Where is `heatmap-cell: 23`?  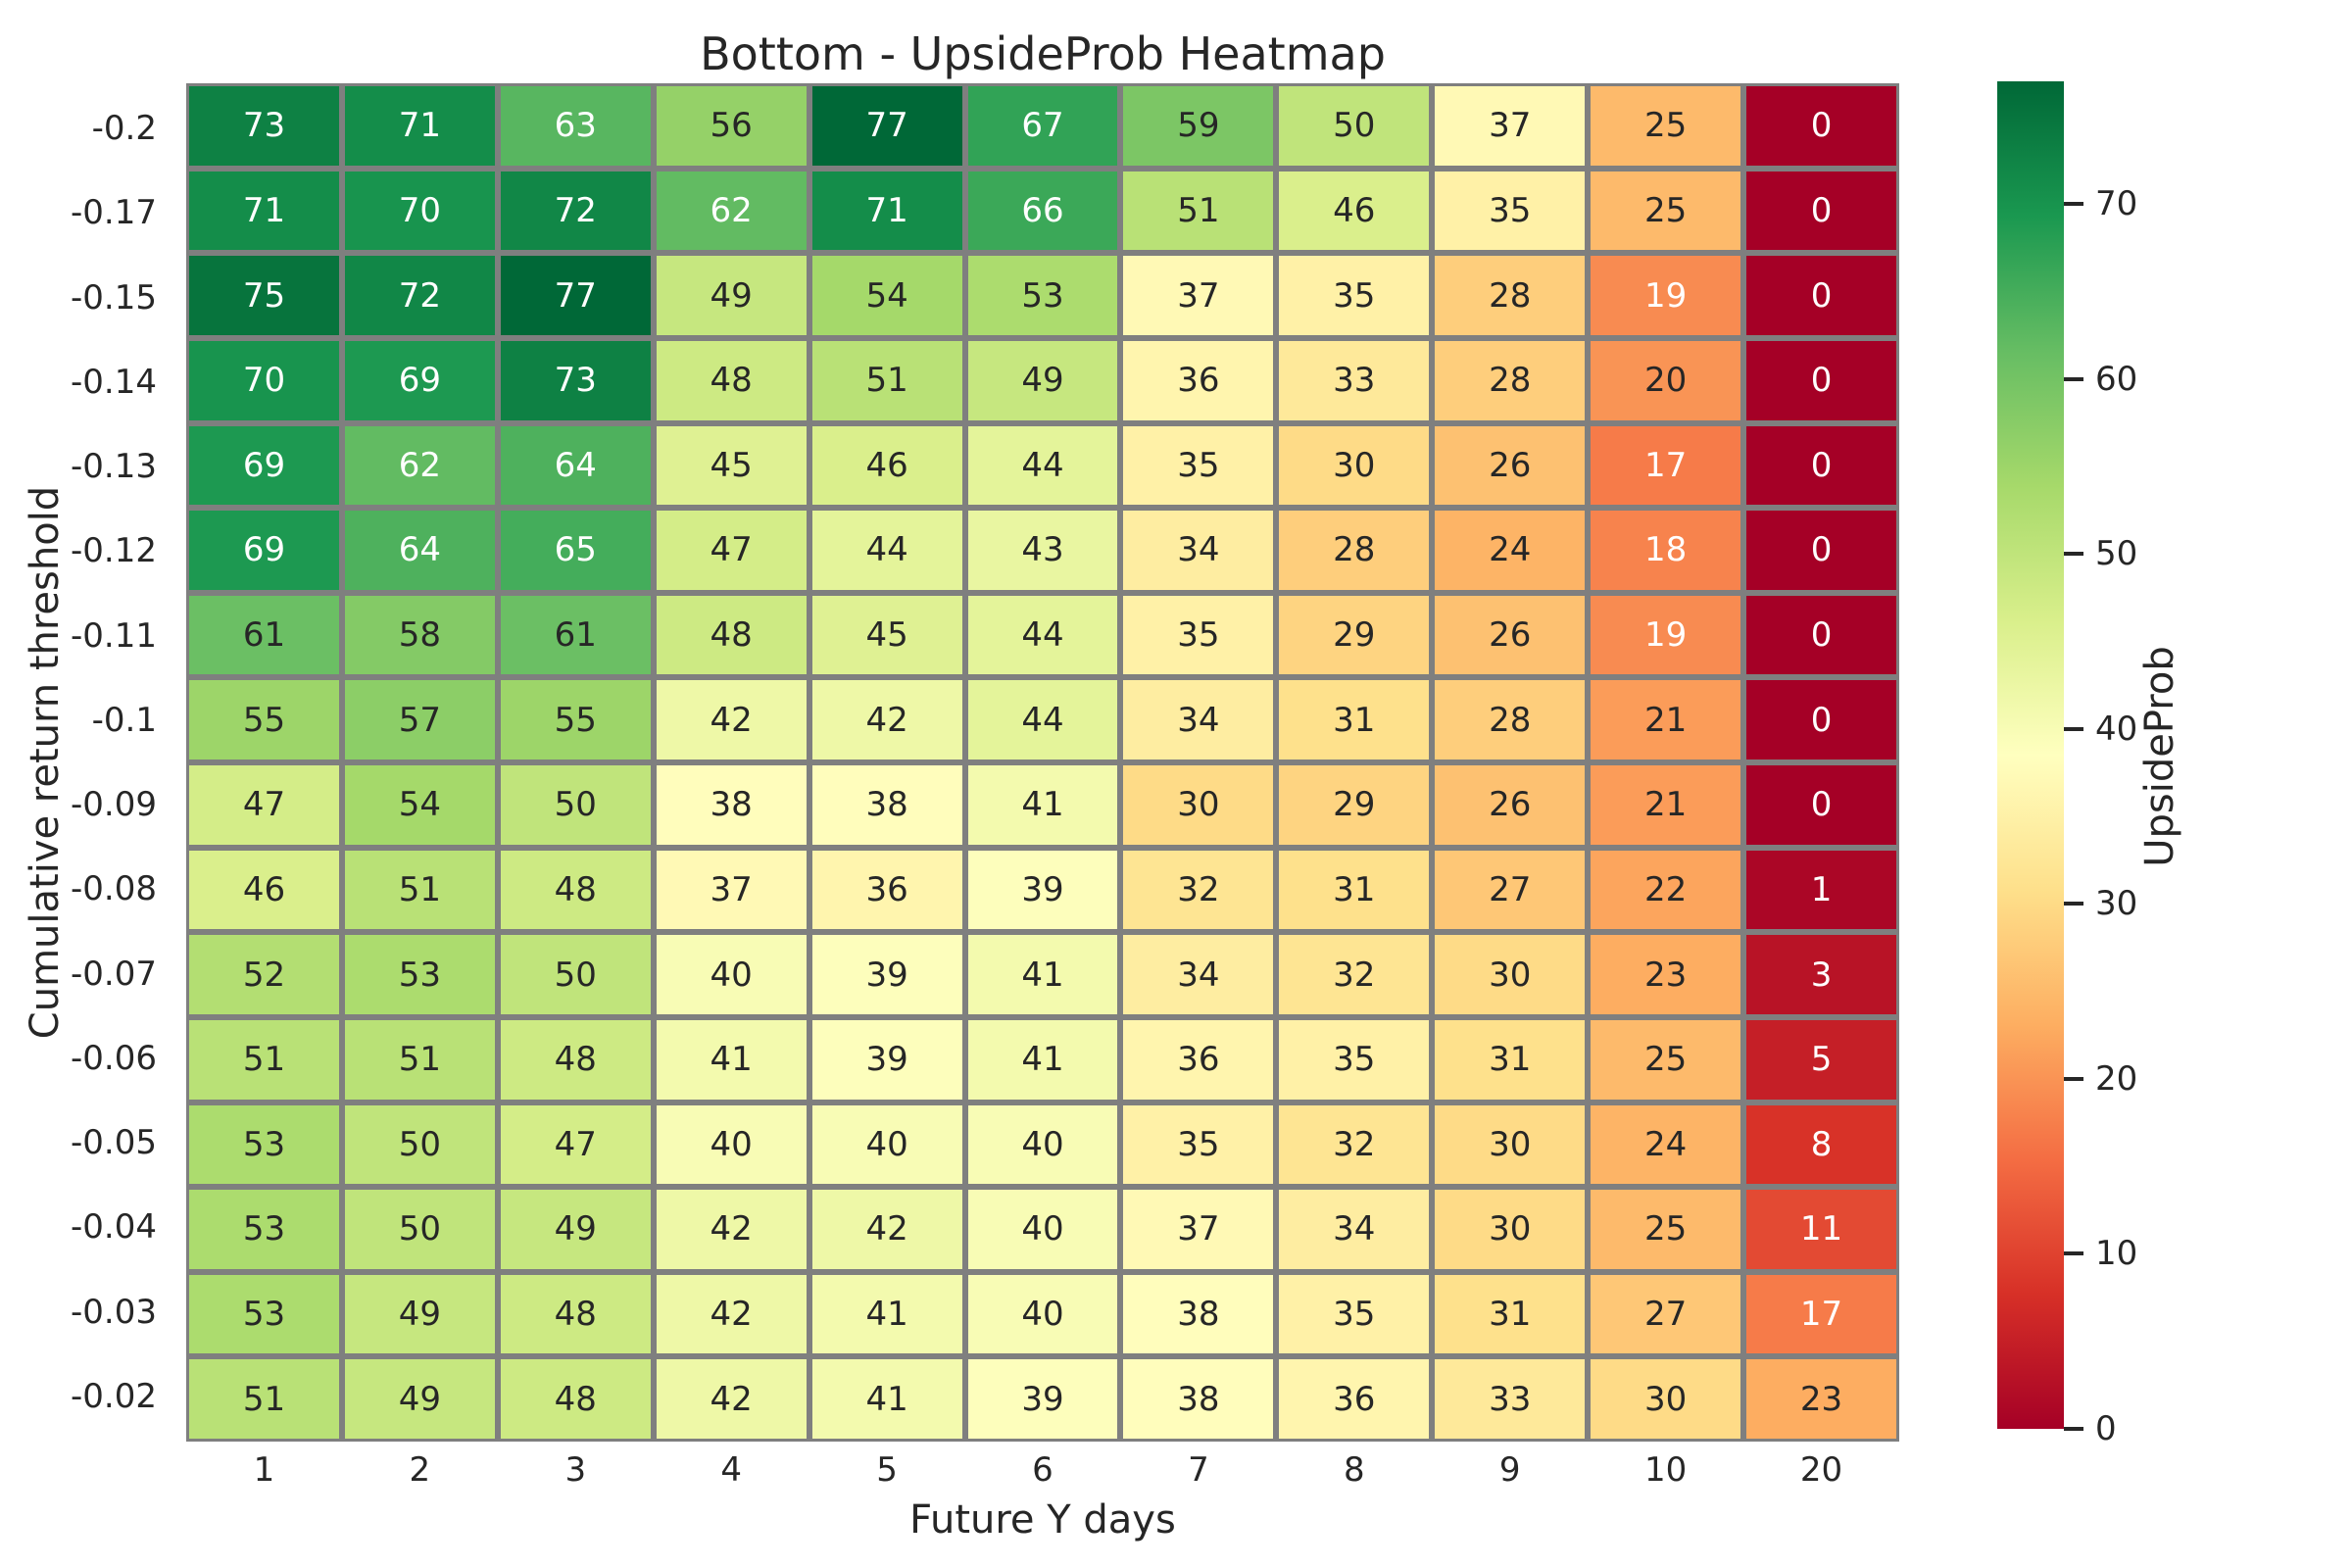 heatmap-cell: 23 is located at coordinates (1821, 1399).